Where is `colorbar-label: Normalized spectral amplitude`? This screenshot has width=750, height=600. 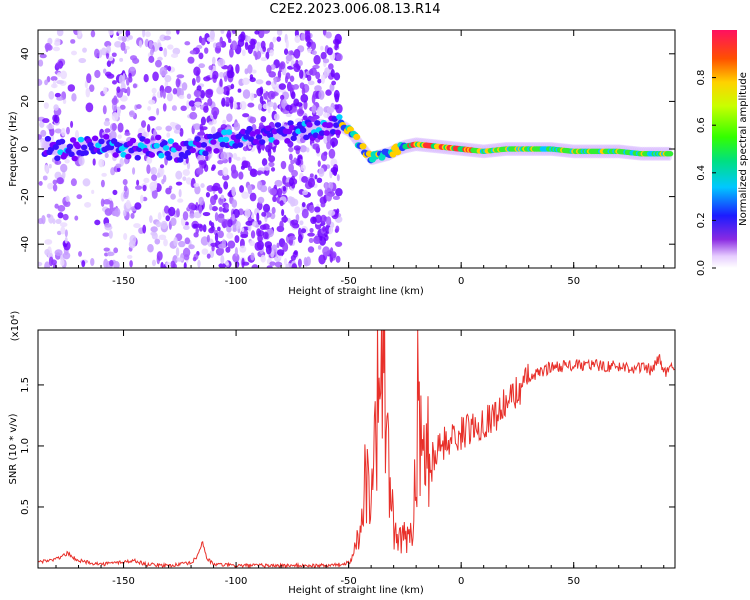
colorbar-label: Normalized spectral amplitude is located at coordinates (743, 149).